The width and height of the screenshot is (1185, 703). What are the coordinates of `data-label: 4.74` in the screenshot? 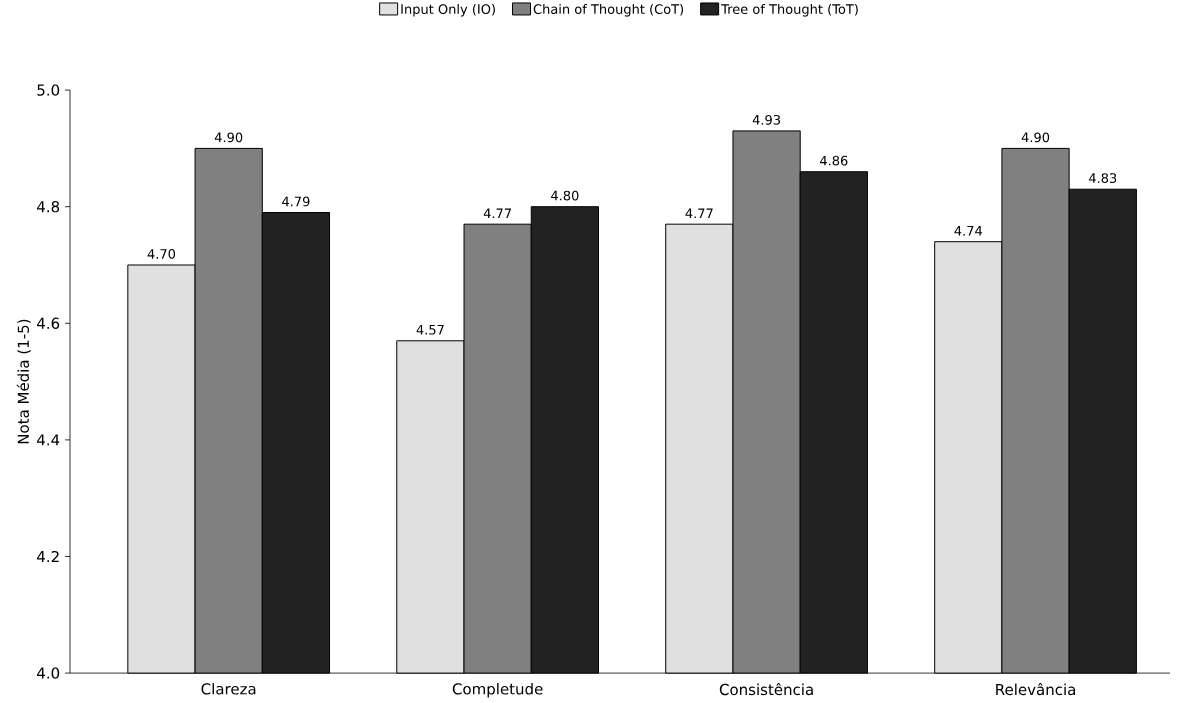 It's located at (968, 230).